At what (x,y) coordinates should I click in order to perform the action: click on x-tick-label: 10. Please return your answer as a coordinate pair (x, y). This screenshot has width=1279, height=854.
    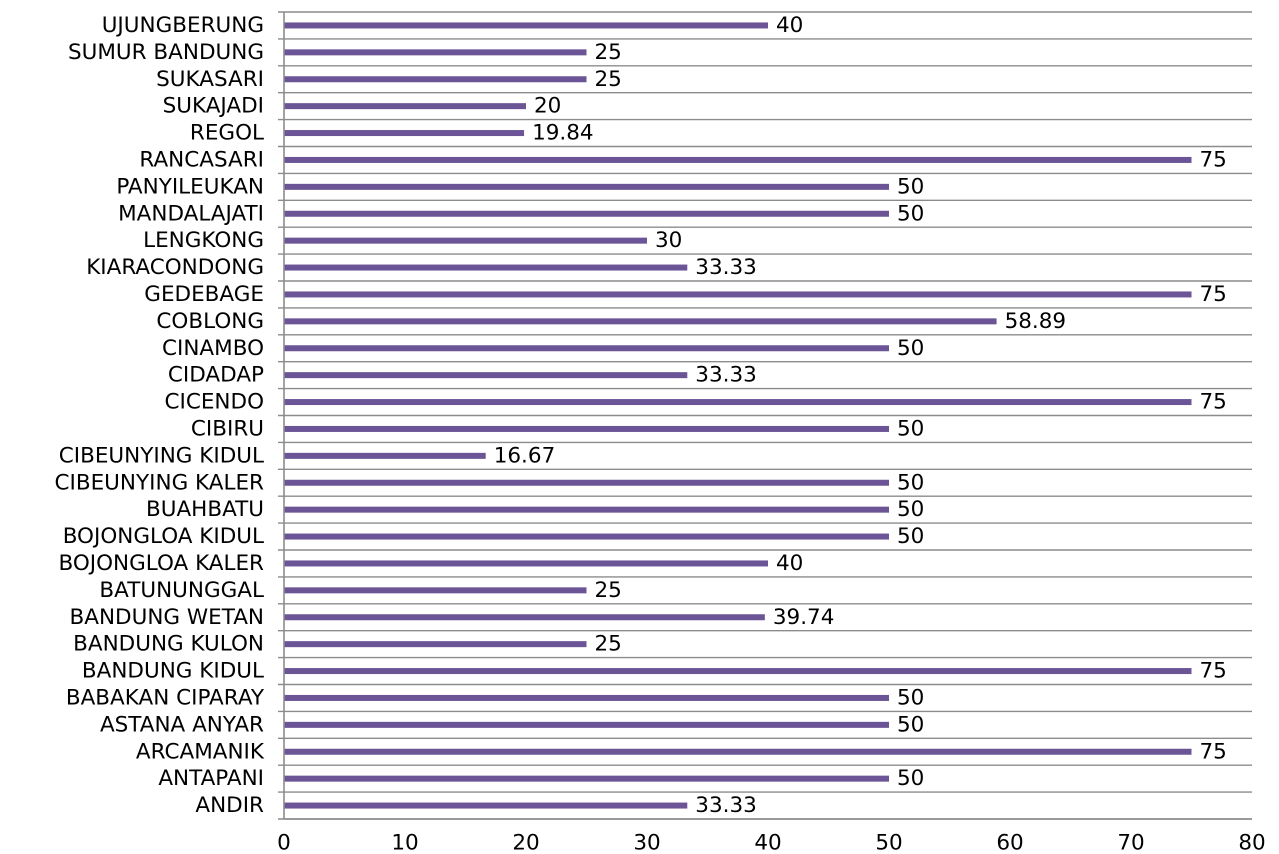
    Looking at the image, I should click on (404, 842).